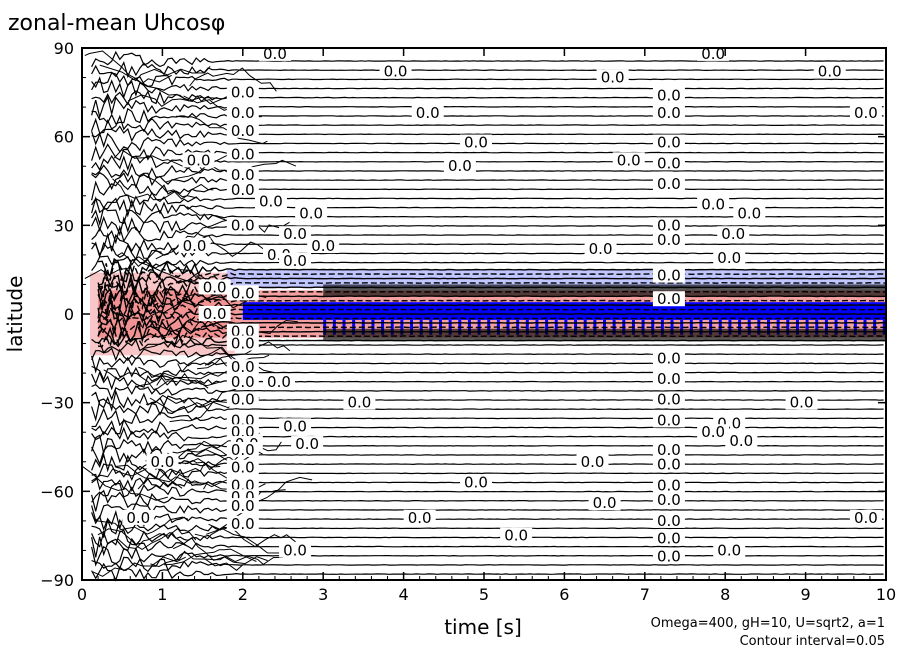 Image resolution: width=904 pixels, height=654 pixels. Describe the element at coordinates (82, 594) in the screenshot. I see `x-tick-label: 0` at that location.